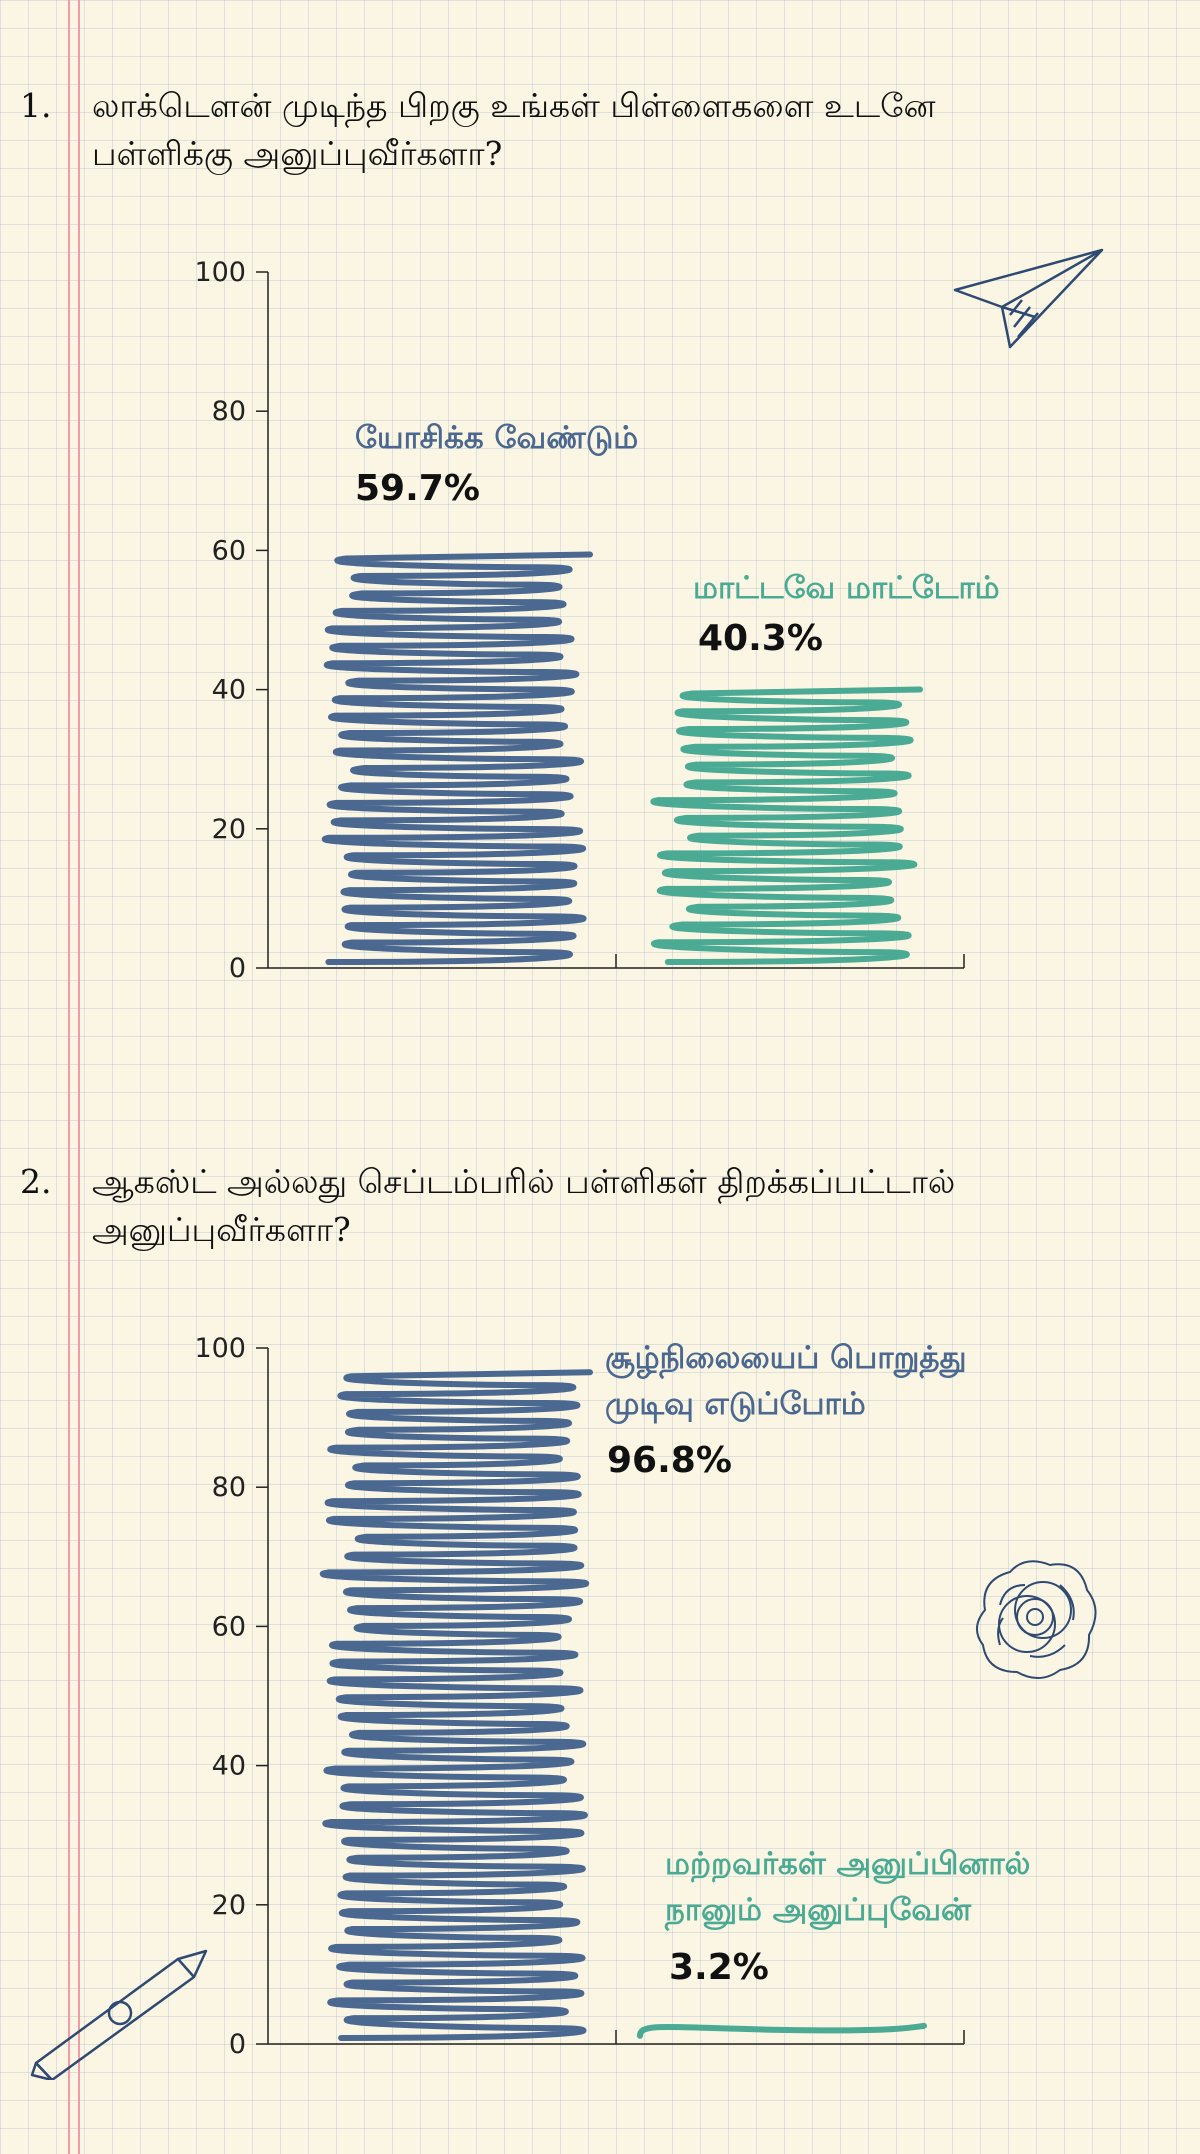 This screenshot has width=1200, height=2154. What do you see at coordinates (760, 638) in the screenshot?
I see `value-label: 40.3%` at bounding box center [760, 638].